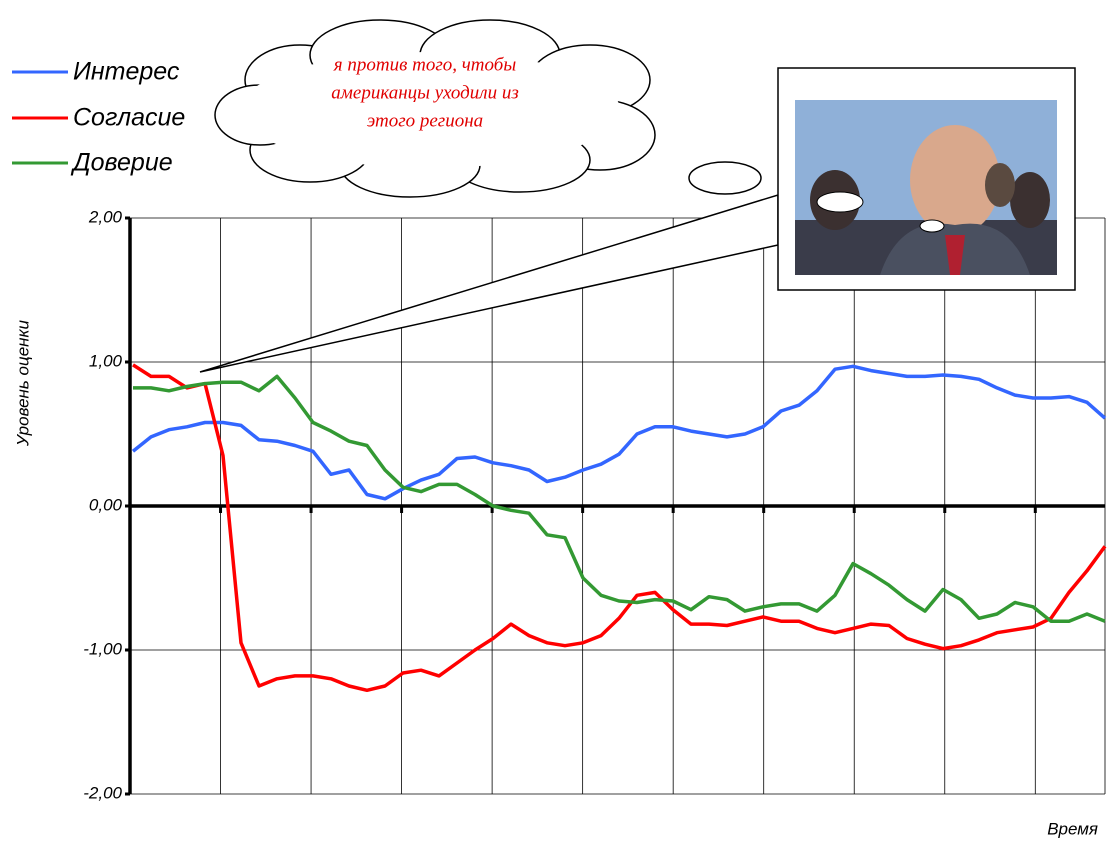  Describe the element at coordinates (121, 163) in the screenshot. I see `legend-label: Доверие` at that location.